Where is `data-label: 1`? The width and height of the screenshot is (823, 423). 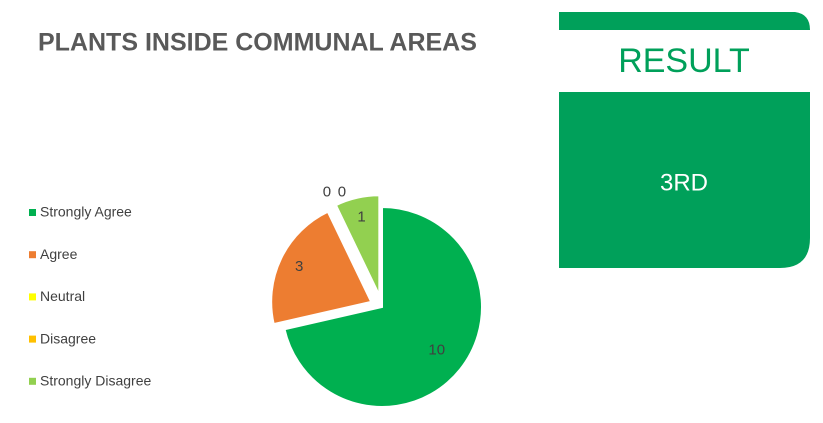
data-label: 1 is located at coordinates (361, 216).